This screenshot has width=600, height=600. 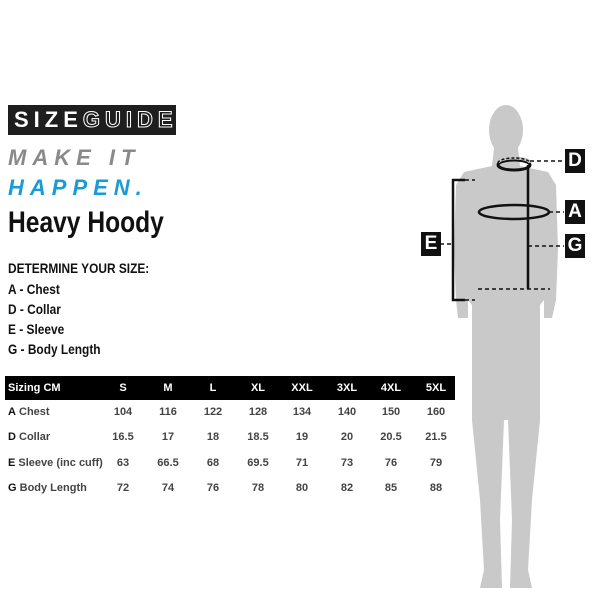 What do you see at coordinates (213, 388) in the screenshot?
I see `size-col: L` at bounding box center [213, 388].